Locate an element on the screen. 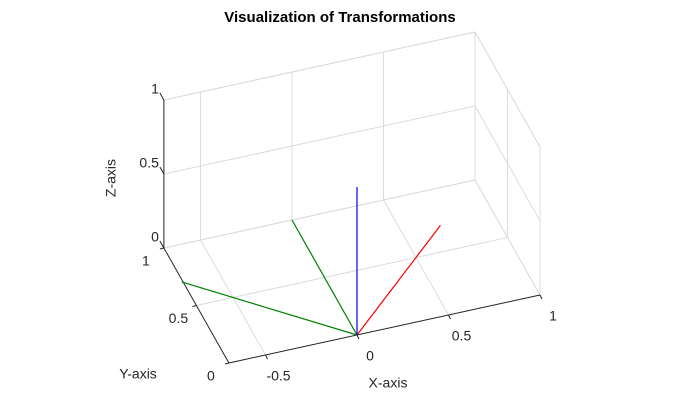  z-tick-label: 0 is located at coordinates (155, 237).